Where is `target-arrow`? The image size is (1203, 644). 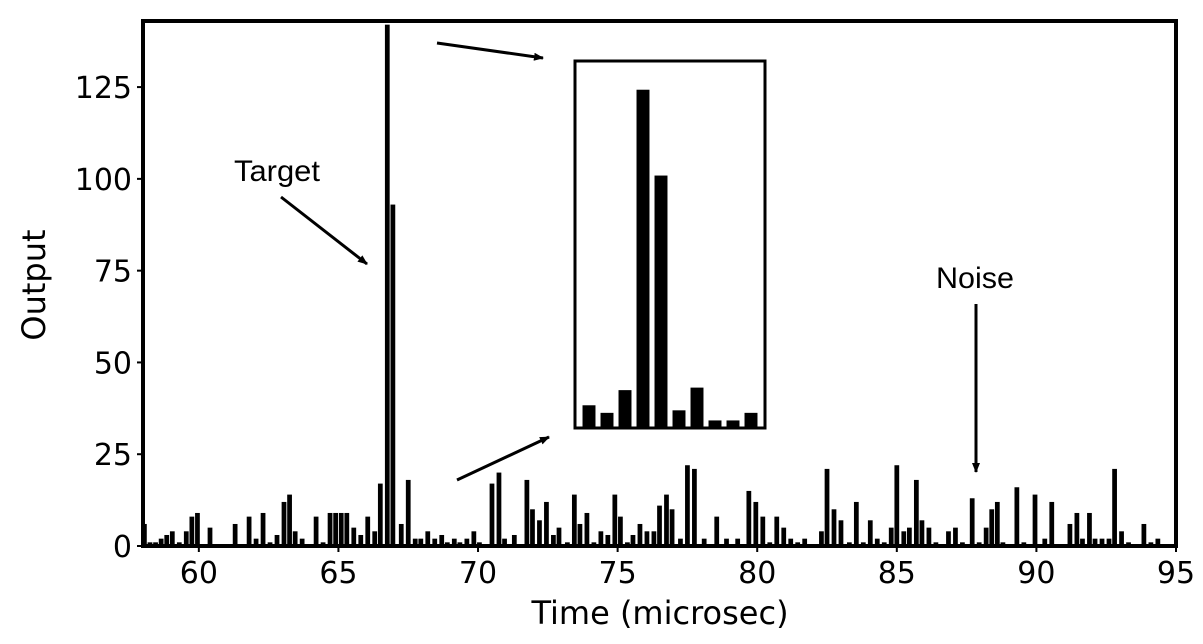 target-arrow is located at coordinates (324, 230).